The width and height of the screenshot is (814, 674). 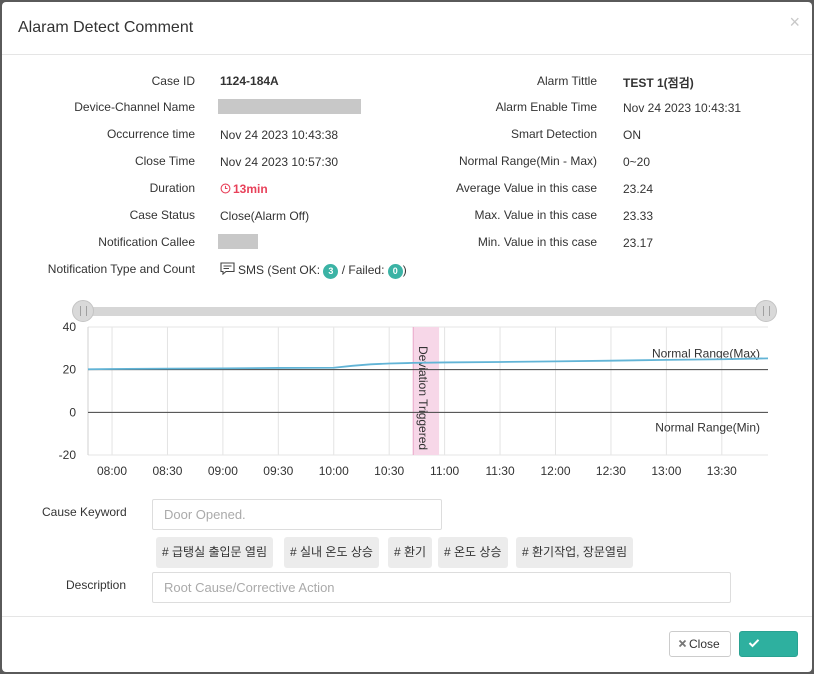 I want to click on max-value-label: Max. Value in this case, so click(x=535, y=215).